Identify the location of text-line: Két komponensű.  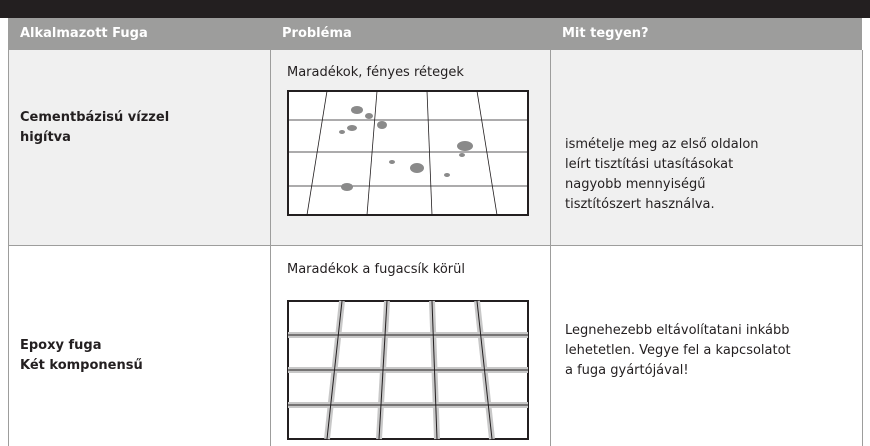
(81, 365).